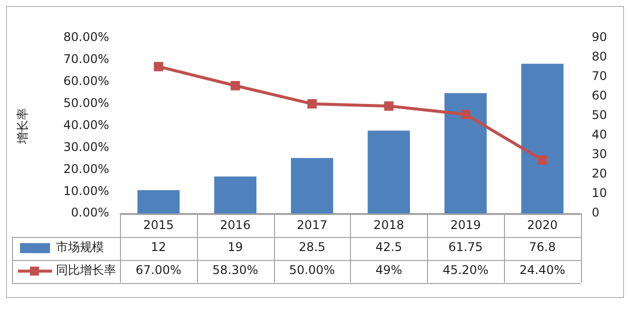  What do you see at coordinates (312, 225) in the screenshot?
I see `x-tick-label: 2017` at bounding box center [312, 225].